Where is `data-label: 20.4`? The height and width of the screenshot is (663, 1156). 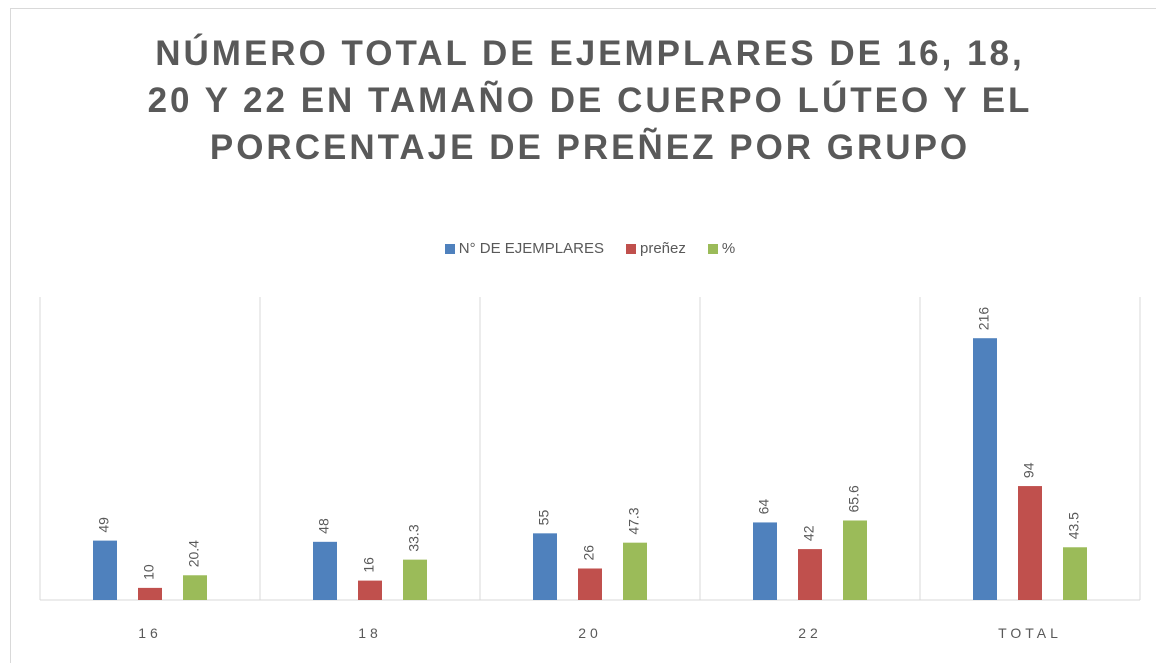
data-label: 20.4 is located at coordinates (194, 553).